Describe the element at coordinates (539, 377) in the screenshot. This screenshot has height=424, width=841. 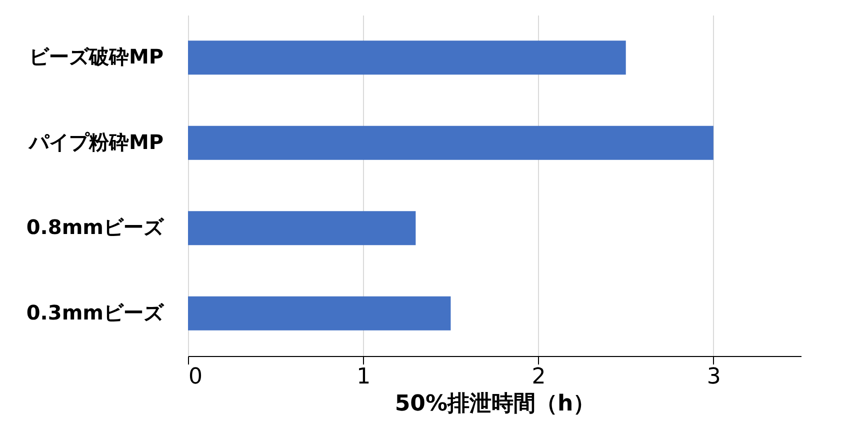
I see `x-tick-label: 2` at that location.